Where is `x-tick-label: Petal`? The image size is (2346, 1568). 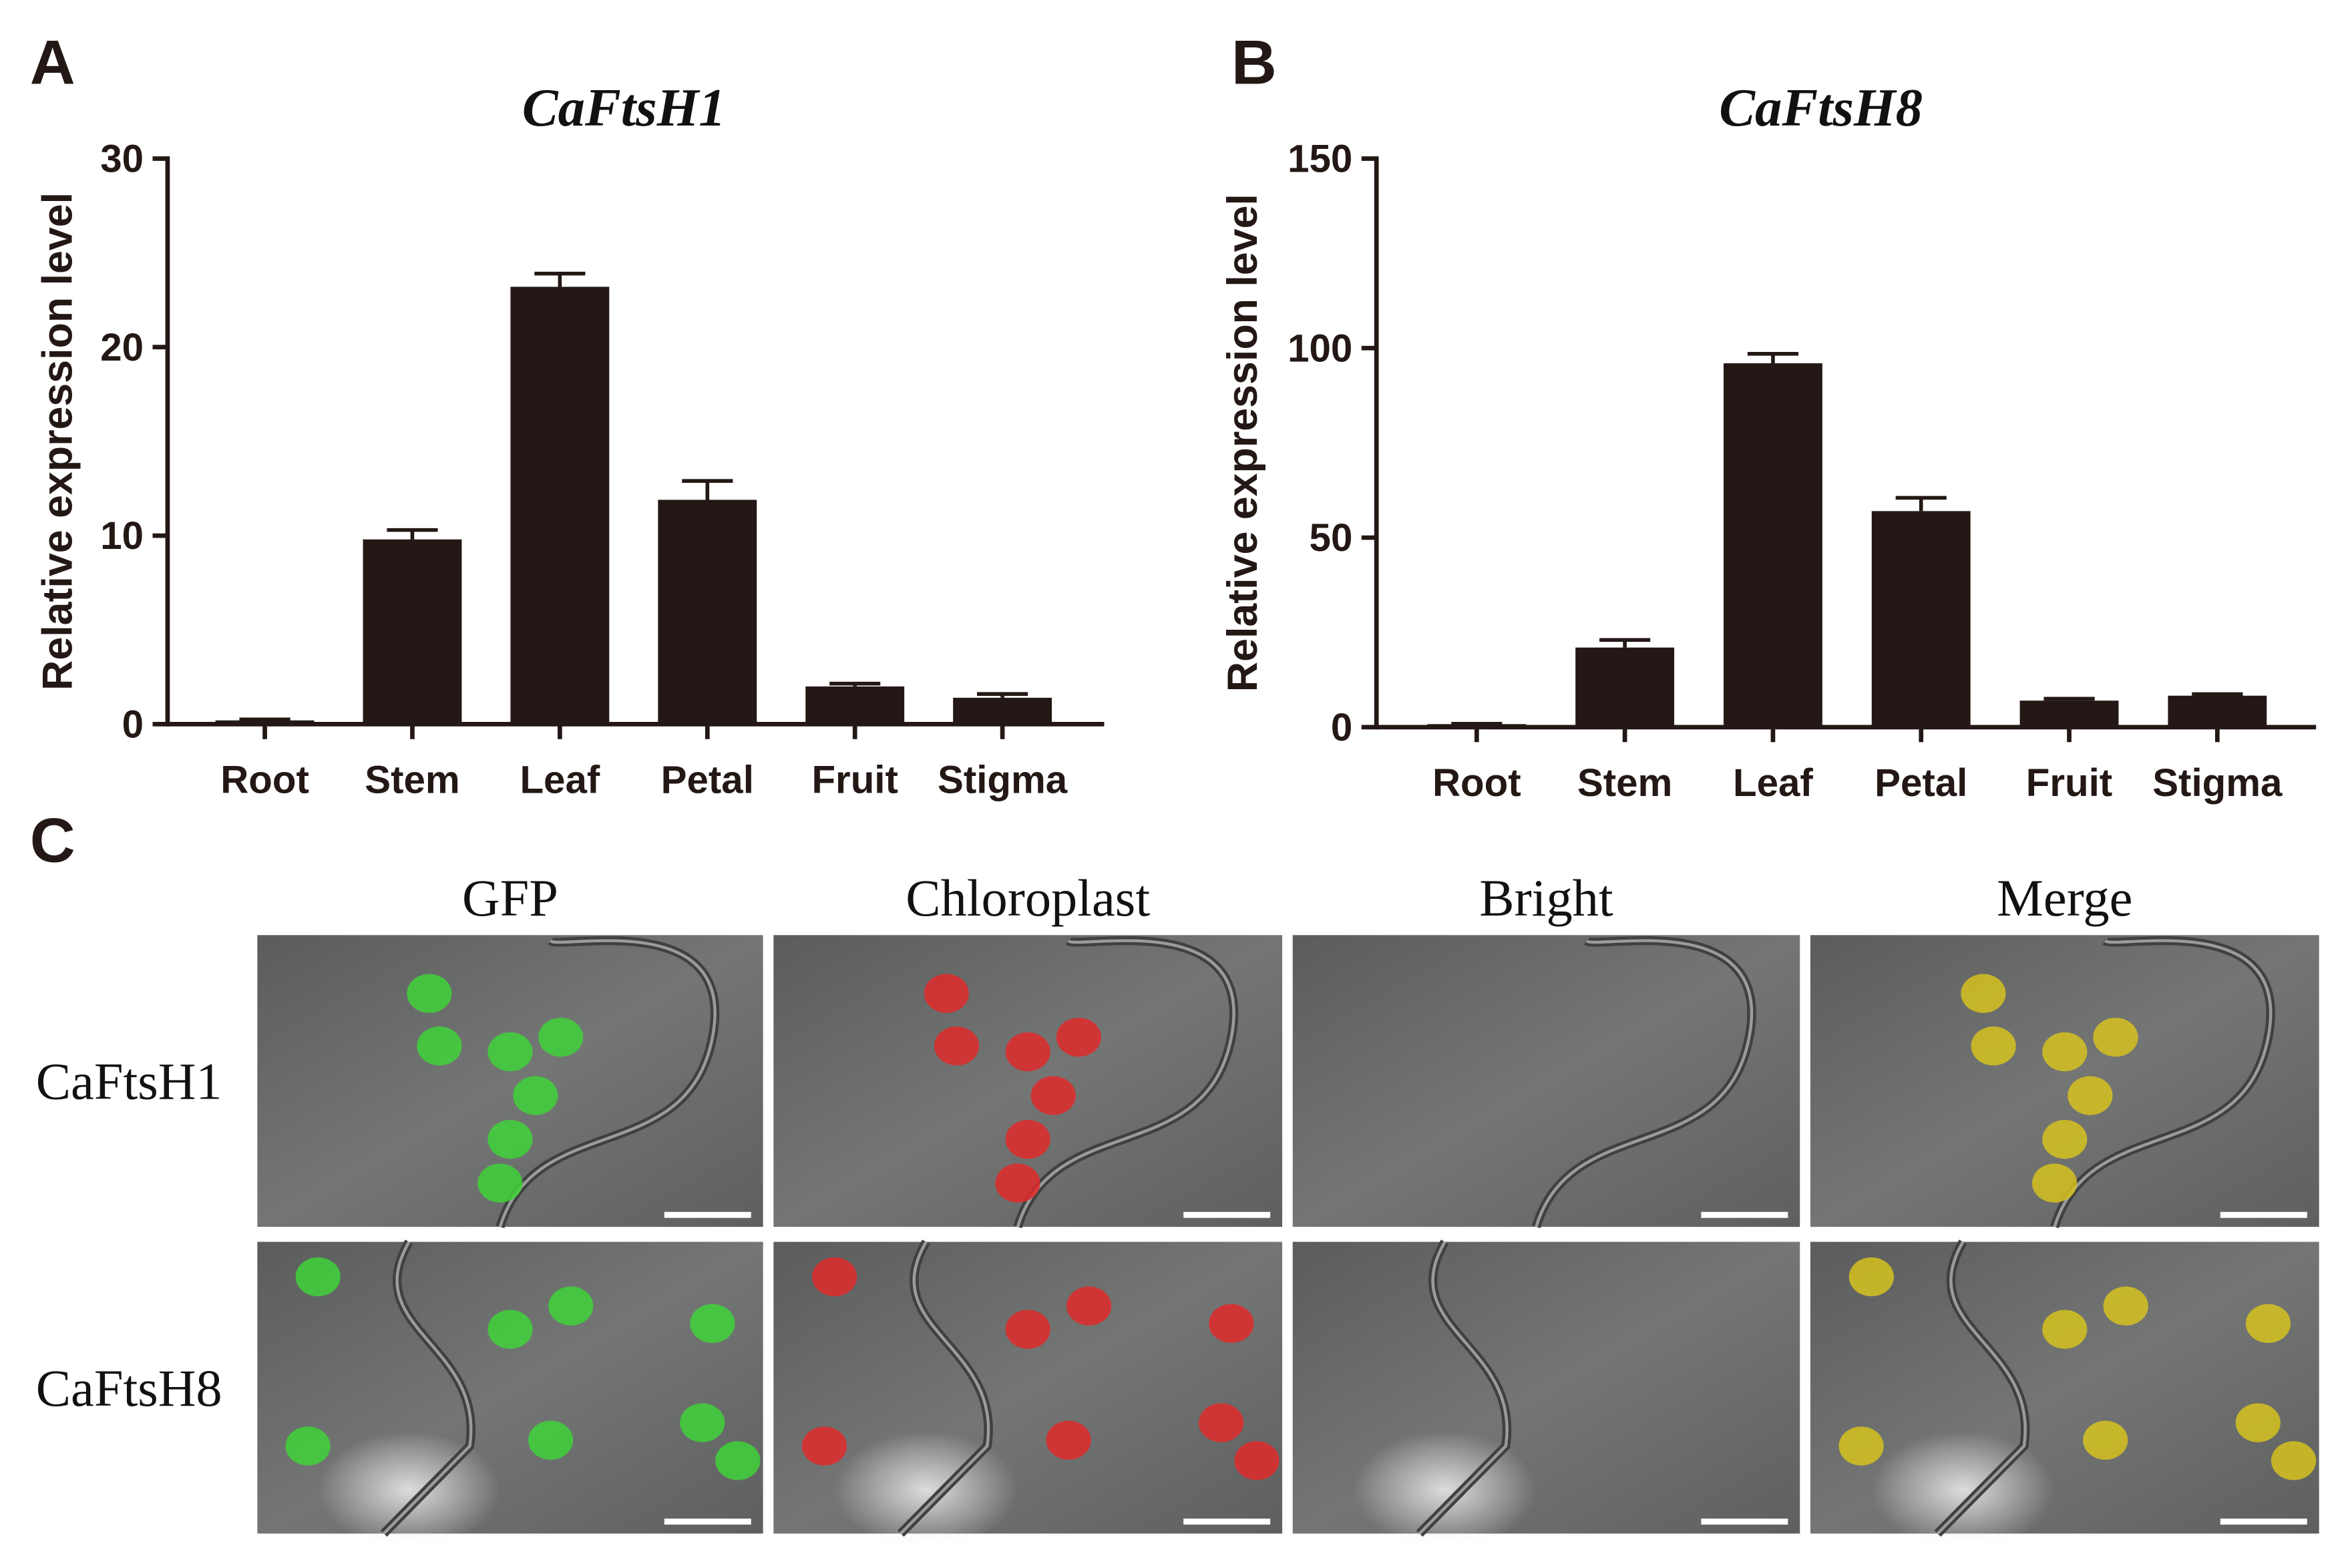 x-tick-label: Petal is located at coordinates (1921, 783).